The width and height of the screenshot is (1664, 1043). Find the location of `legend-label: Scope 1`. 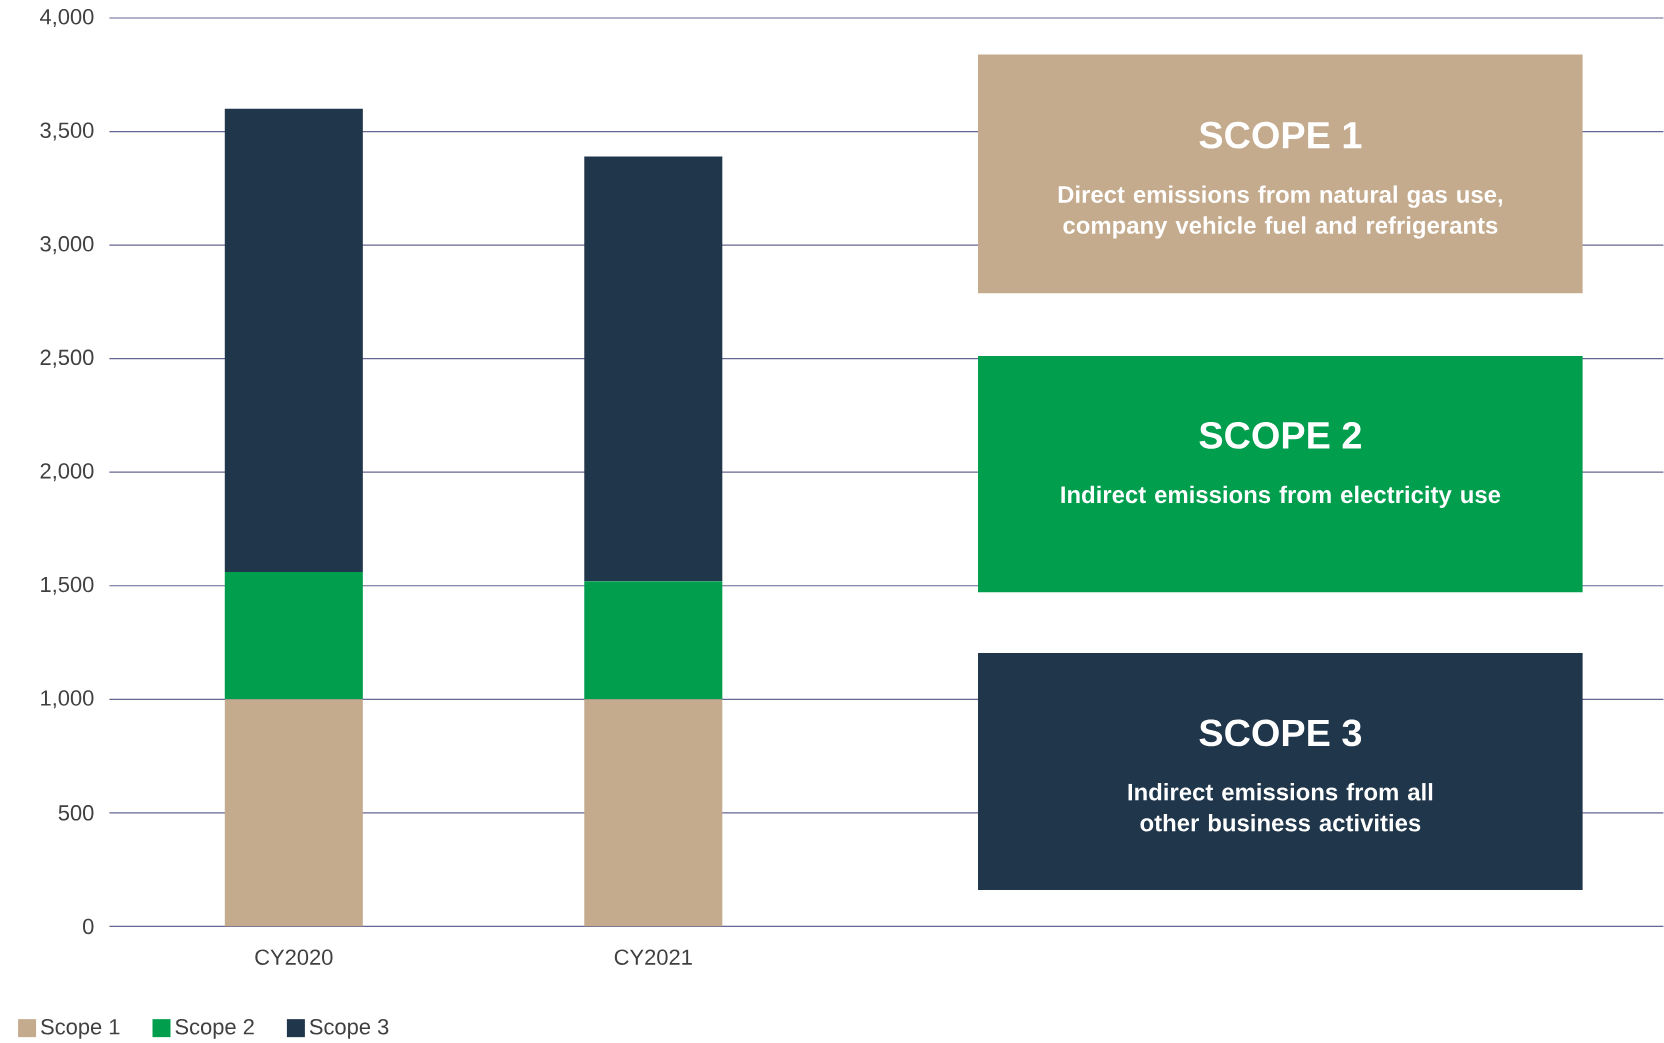

legend-label: Scope 1 is located at coordinates (80, 1029).